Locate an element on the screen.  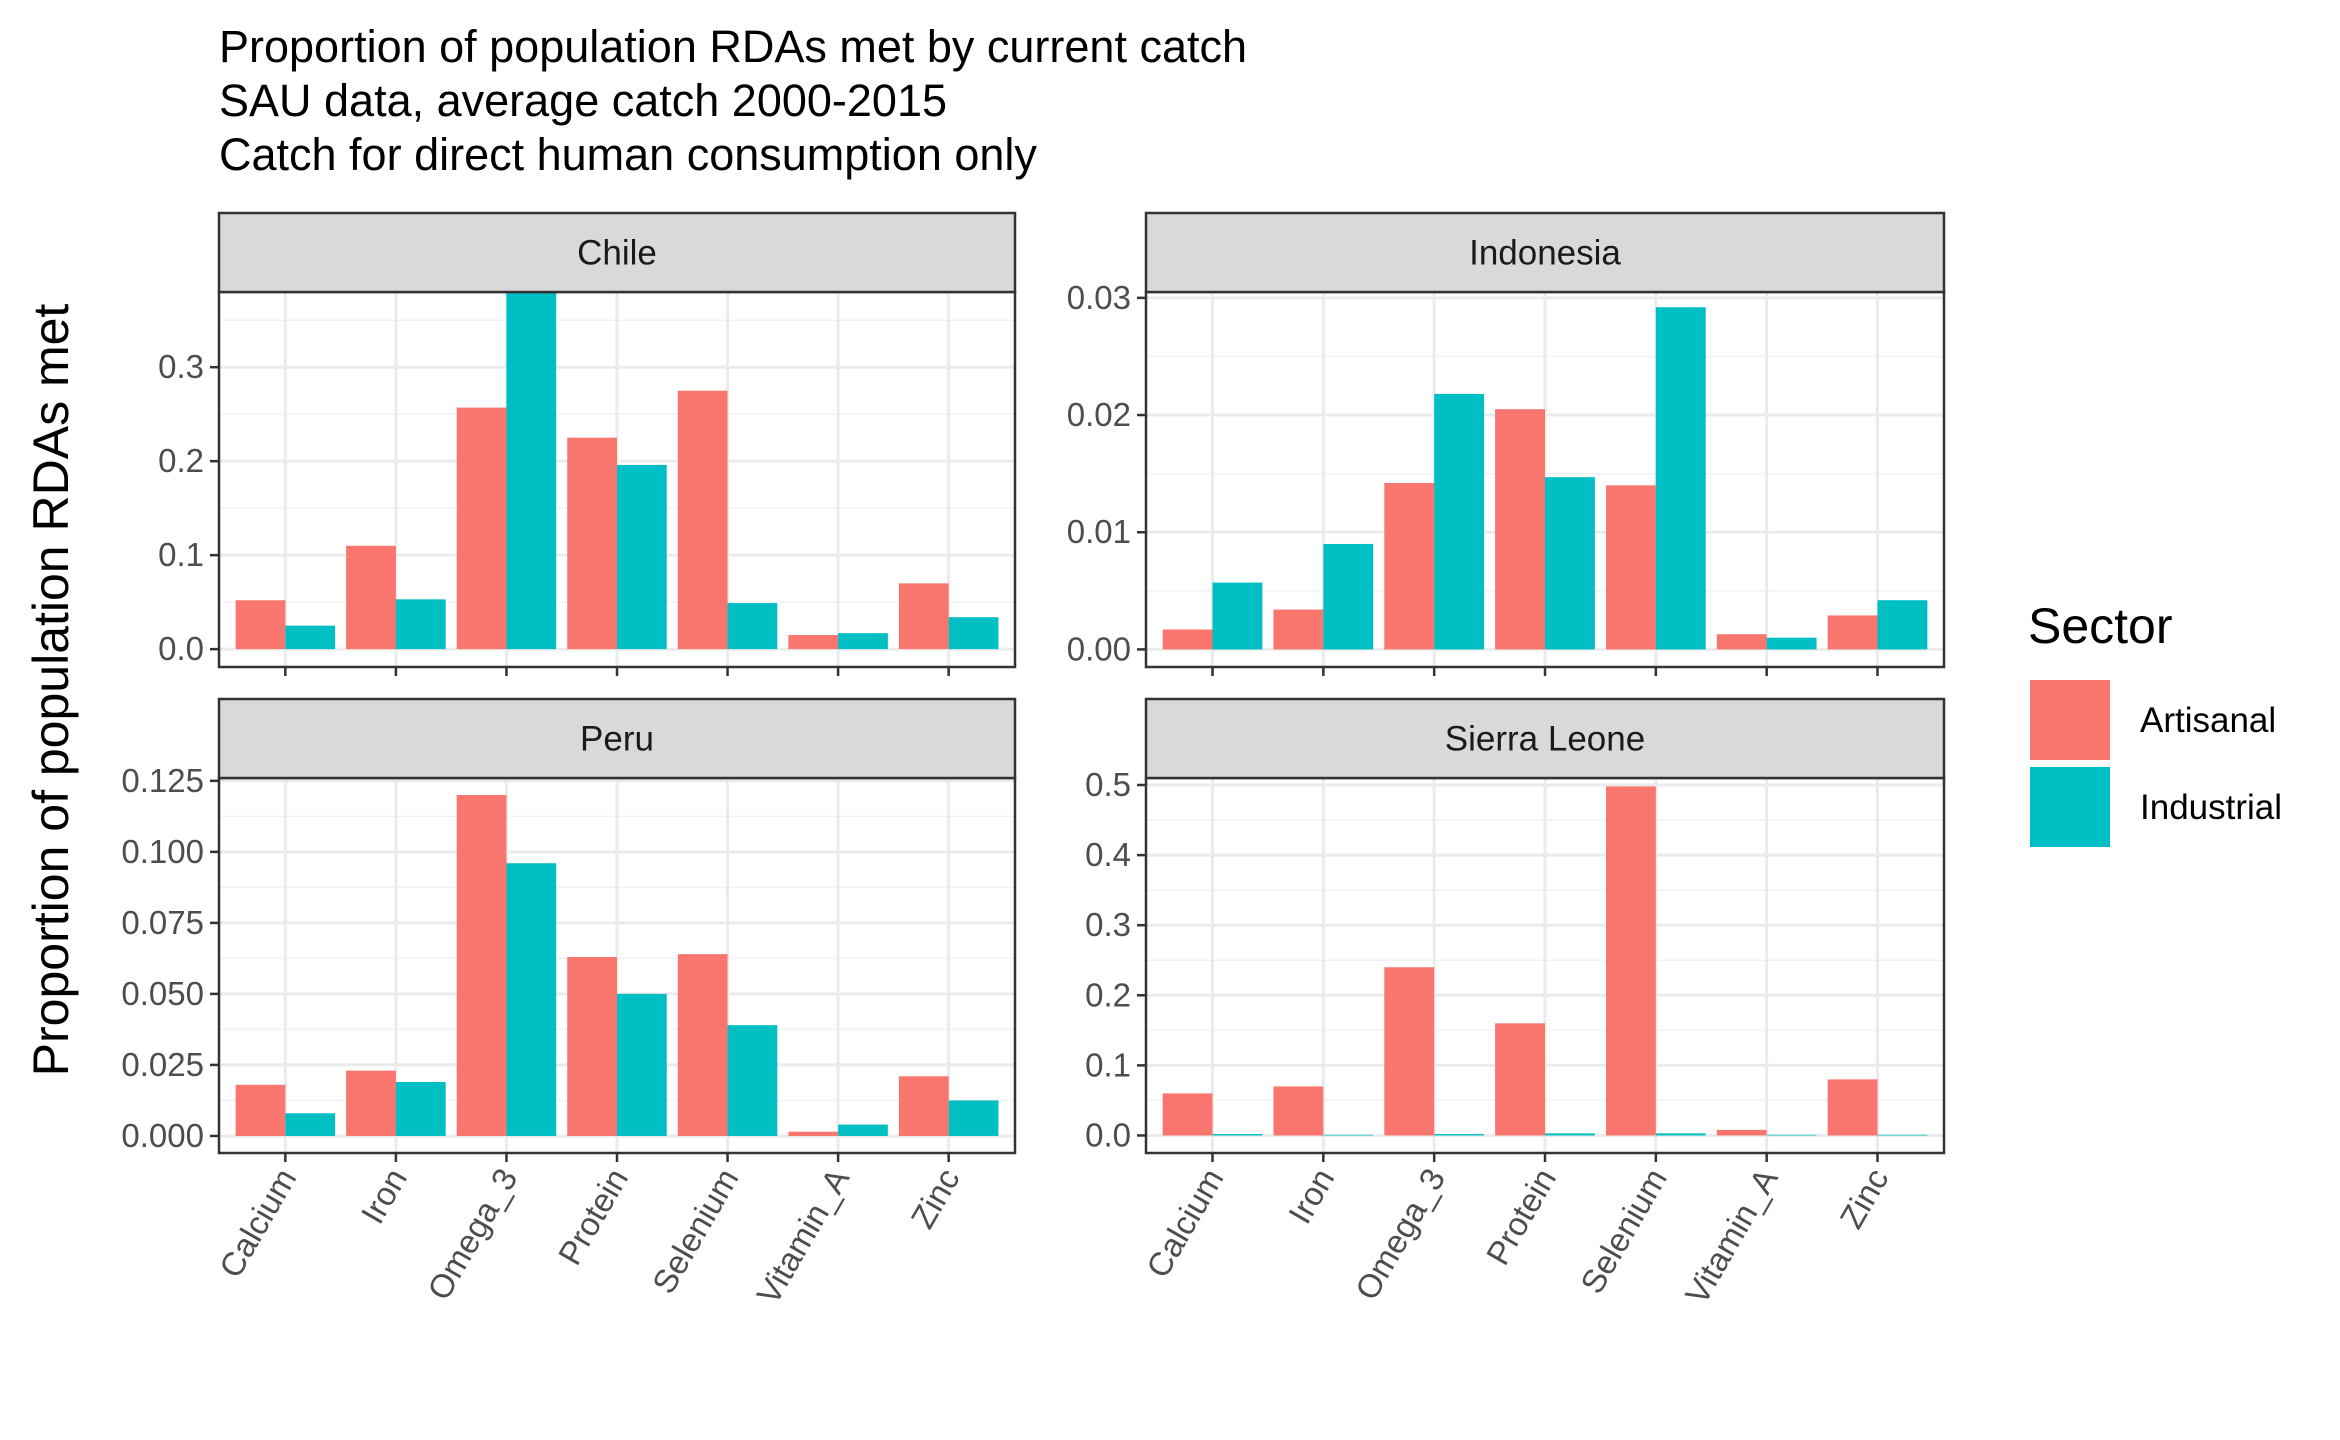
y-tick-label: 0.4 is located at coordinates (1108, 854).